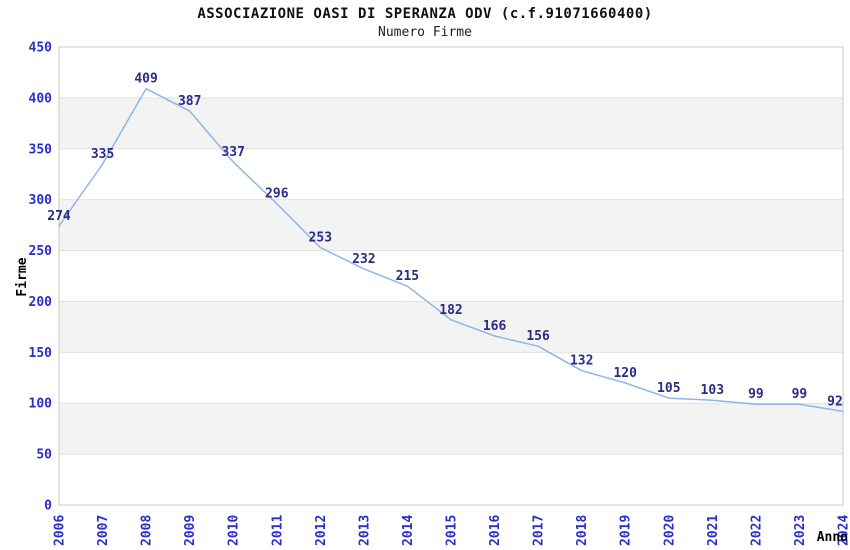  I want to click on x-tick-label: 2007, so click(103, 530).